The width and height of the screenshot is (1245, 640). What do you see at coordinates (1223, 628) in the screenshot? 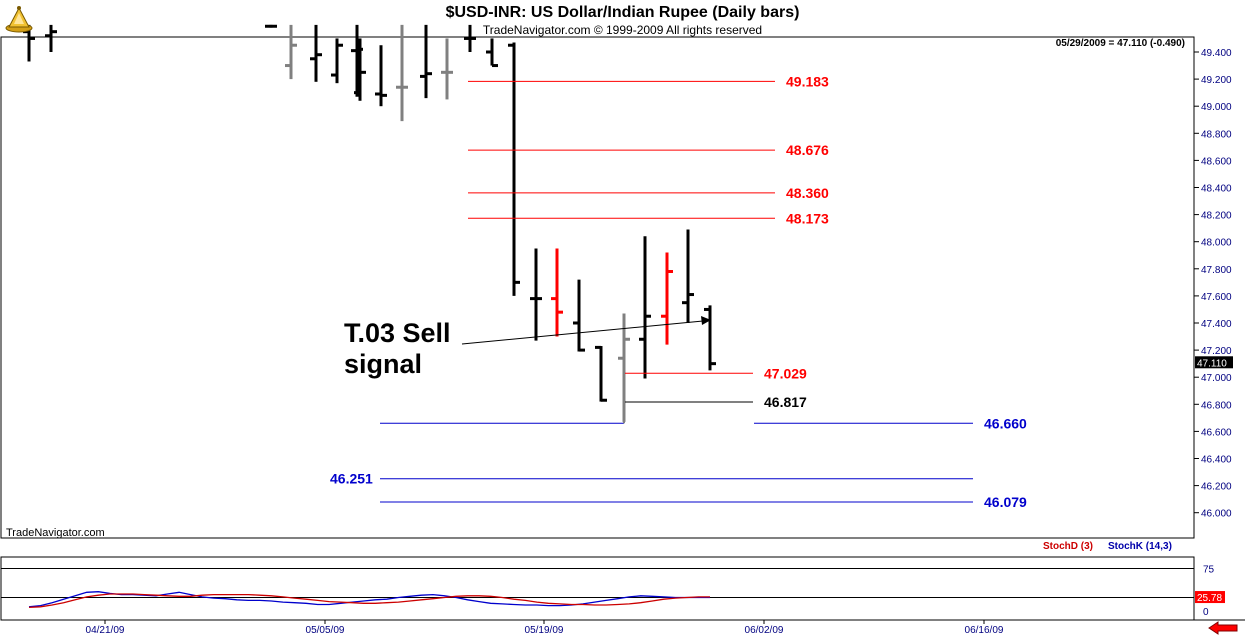
I see `scroll-left-arrow-icon` at bounding box center [1223, 628].